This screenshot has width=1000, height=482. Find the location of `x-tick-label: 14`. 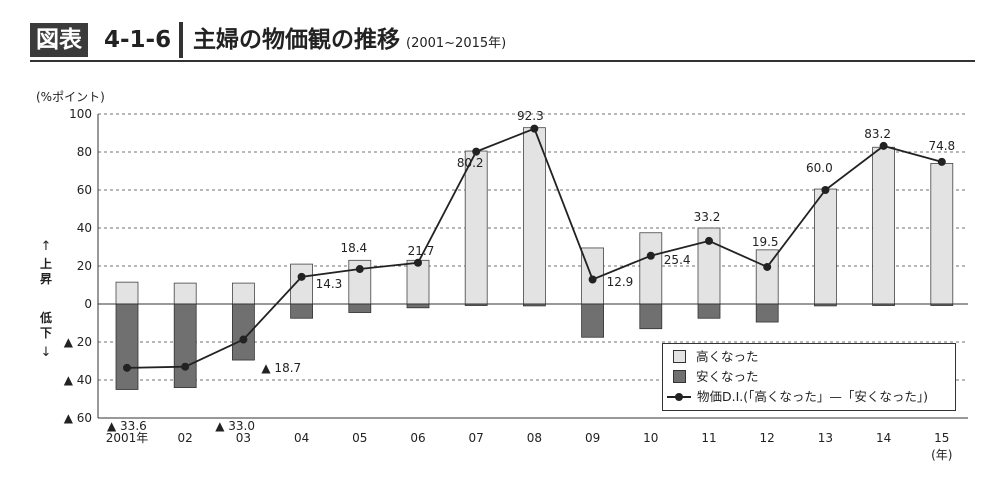

x-tick-label: 14 is located at coordinates (883, 438).